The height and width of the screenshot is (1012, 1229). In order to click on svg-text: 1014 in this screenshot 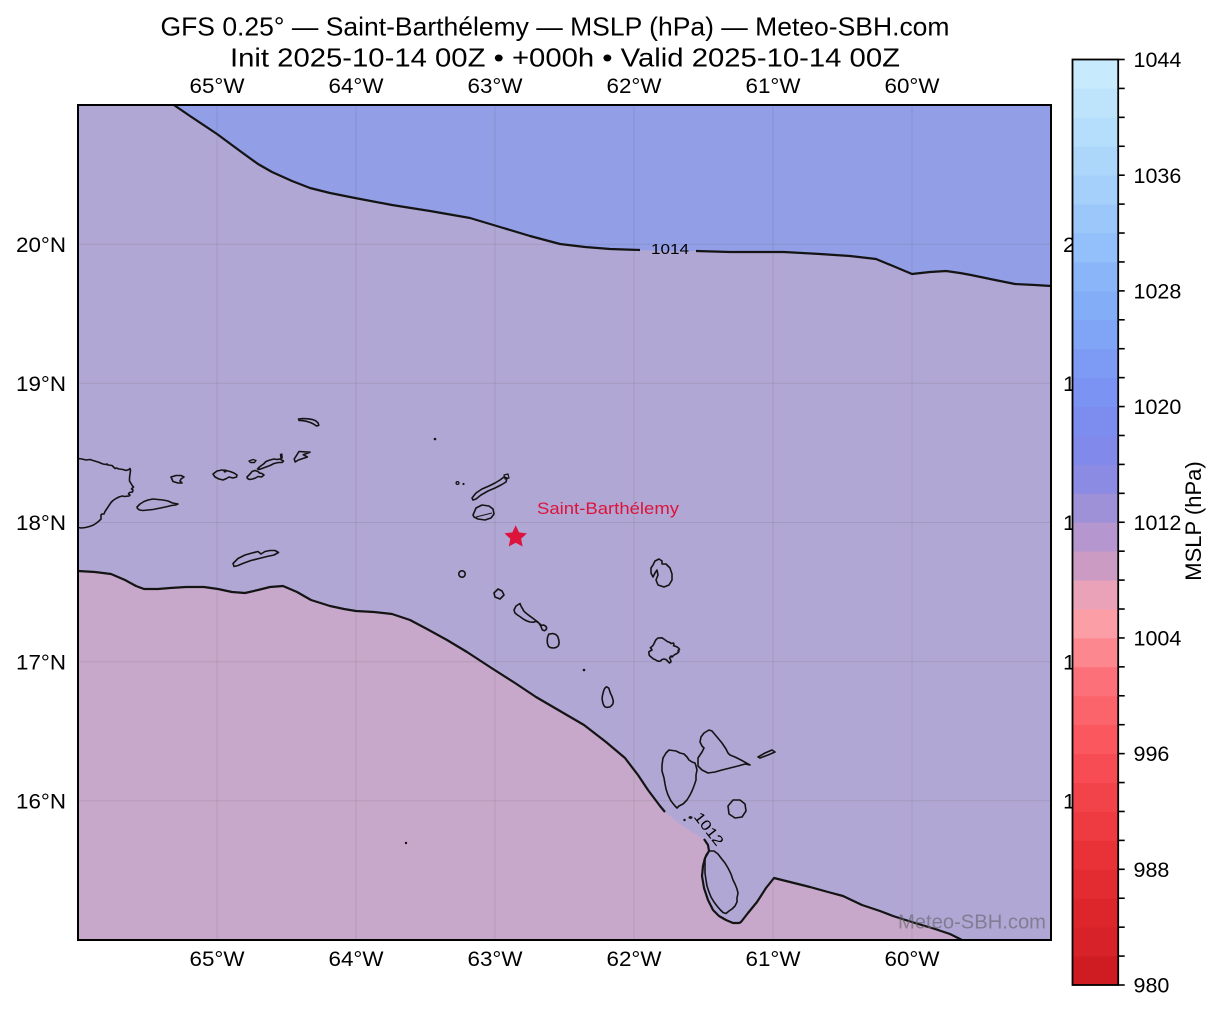, I will do `click(670, 250)`.